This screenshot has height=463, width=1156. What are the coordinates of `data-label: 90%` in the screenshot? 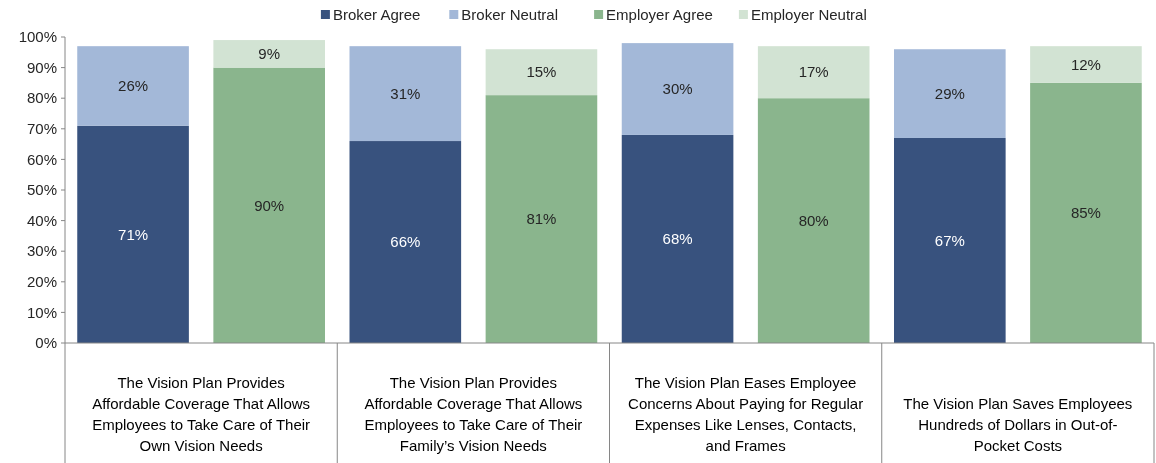 It's located at (269, 205).